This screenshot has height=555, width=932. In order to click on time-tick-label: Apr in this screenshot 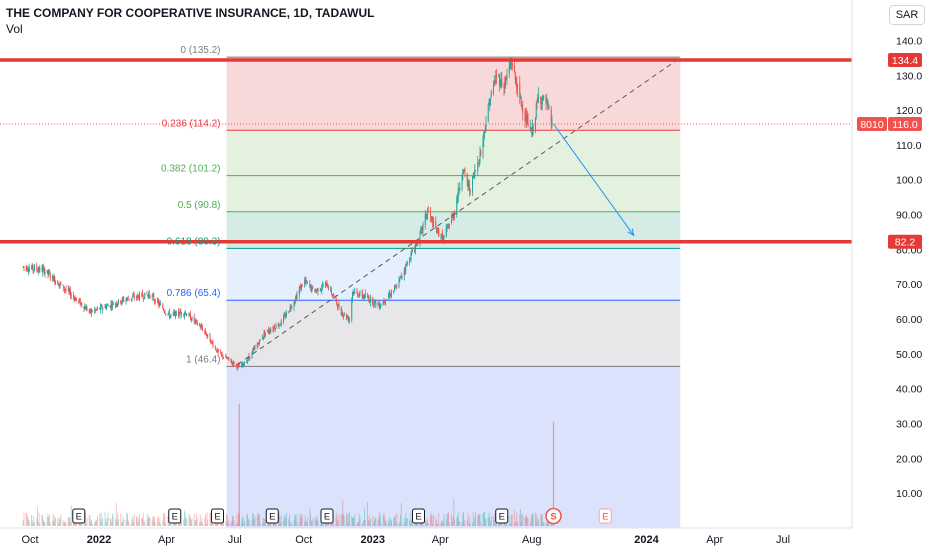, I will do `click(440, 540)`.